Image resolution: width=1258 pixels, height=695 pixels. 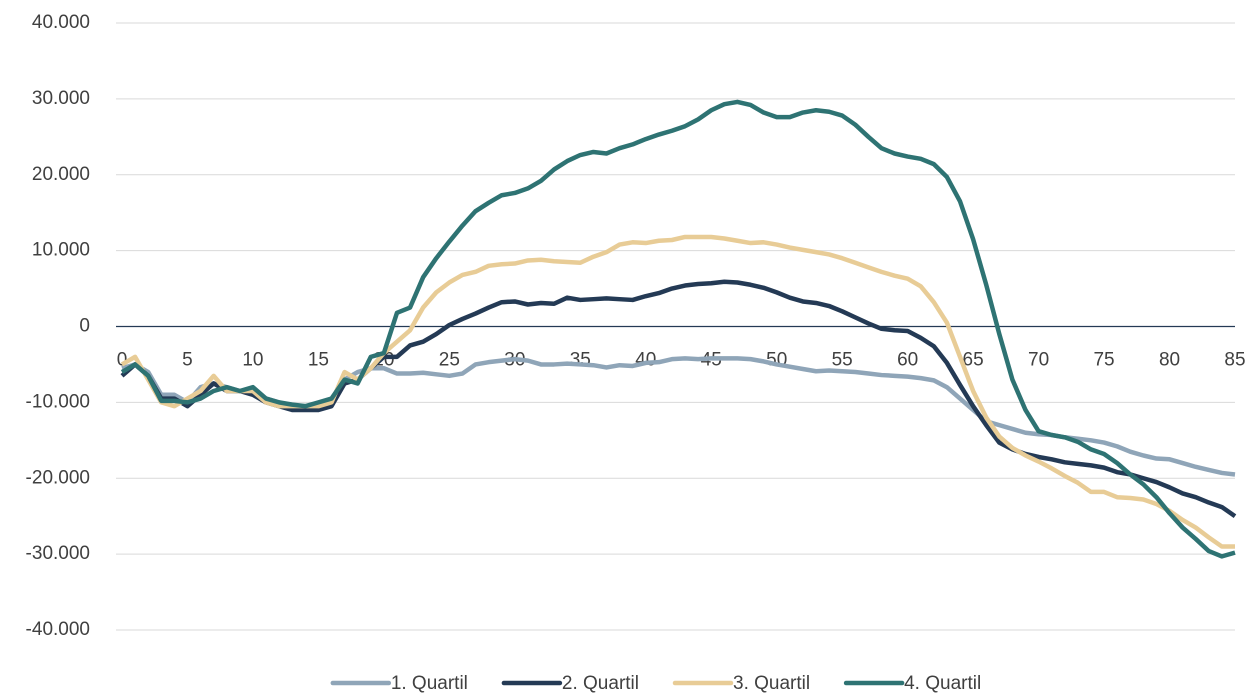 I want to click on legend-label: 4. Quartil, so click(x=942, y=683).